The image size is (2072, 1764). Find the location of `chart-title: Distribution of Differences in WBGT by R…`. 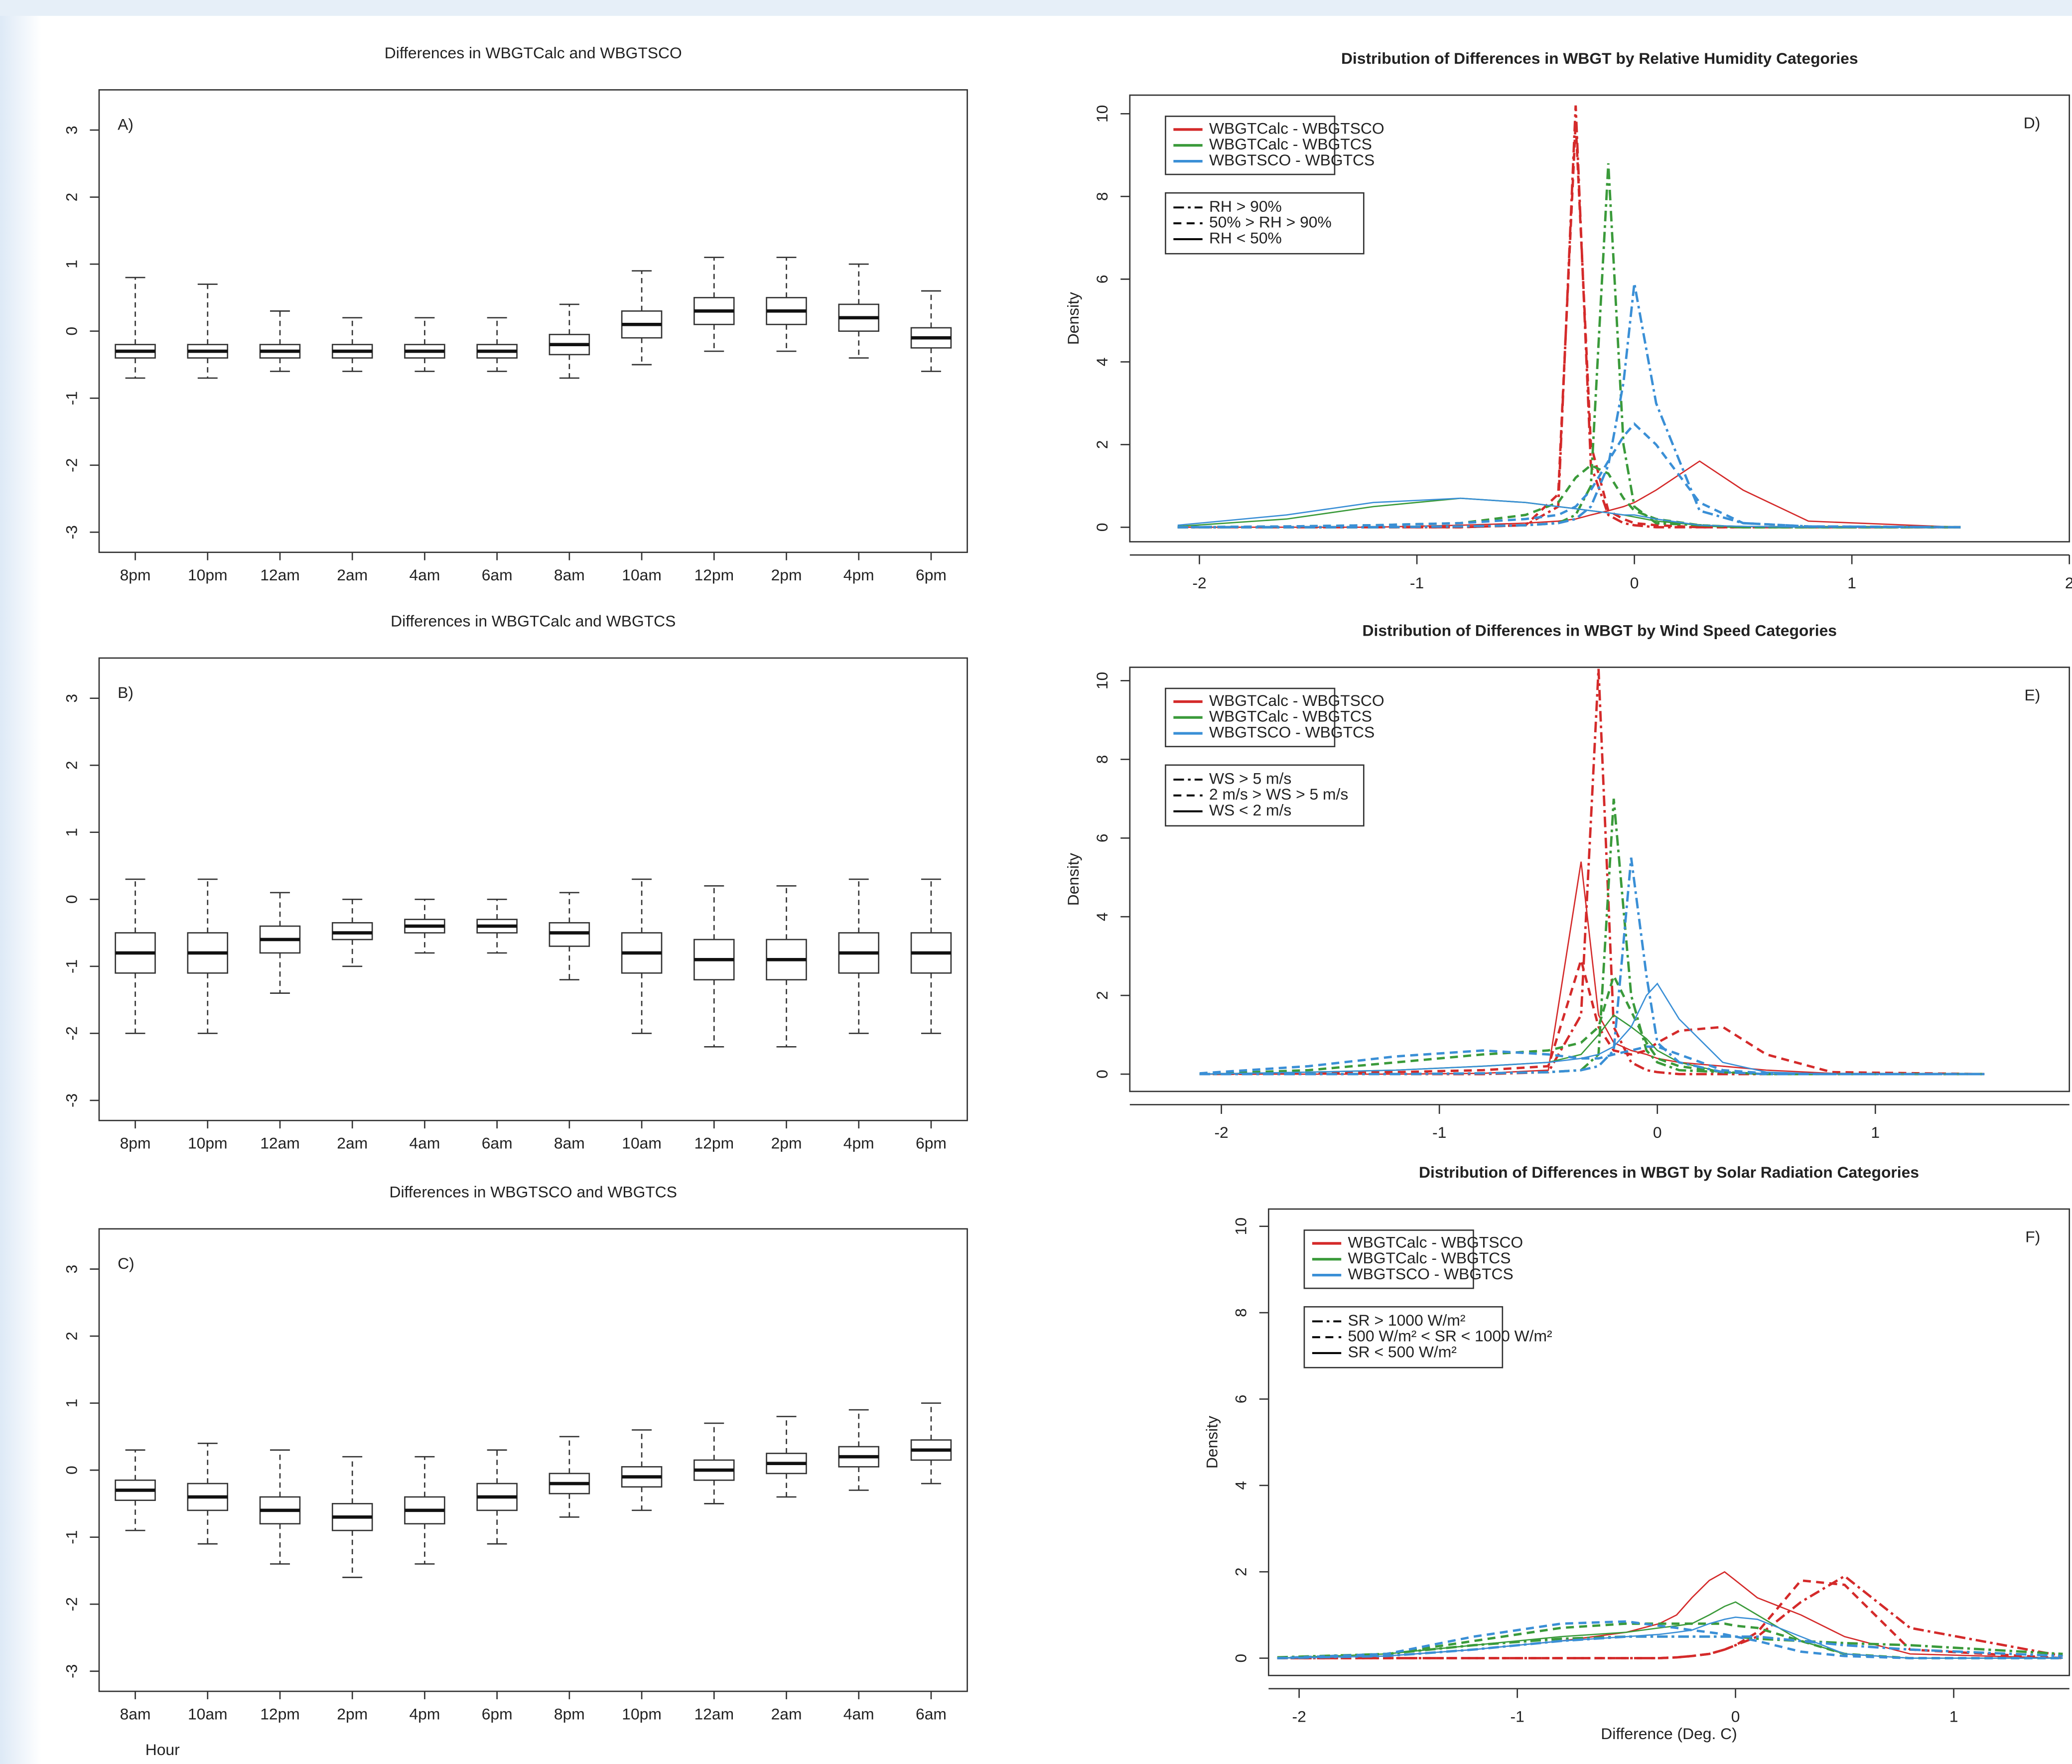

chart-title: Distribution of Differences in WBGT by R… is located at coordinates (1599, 58).